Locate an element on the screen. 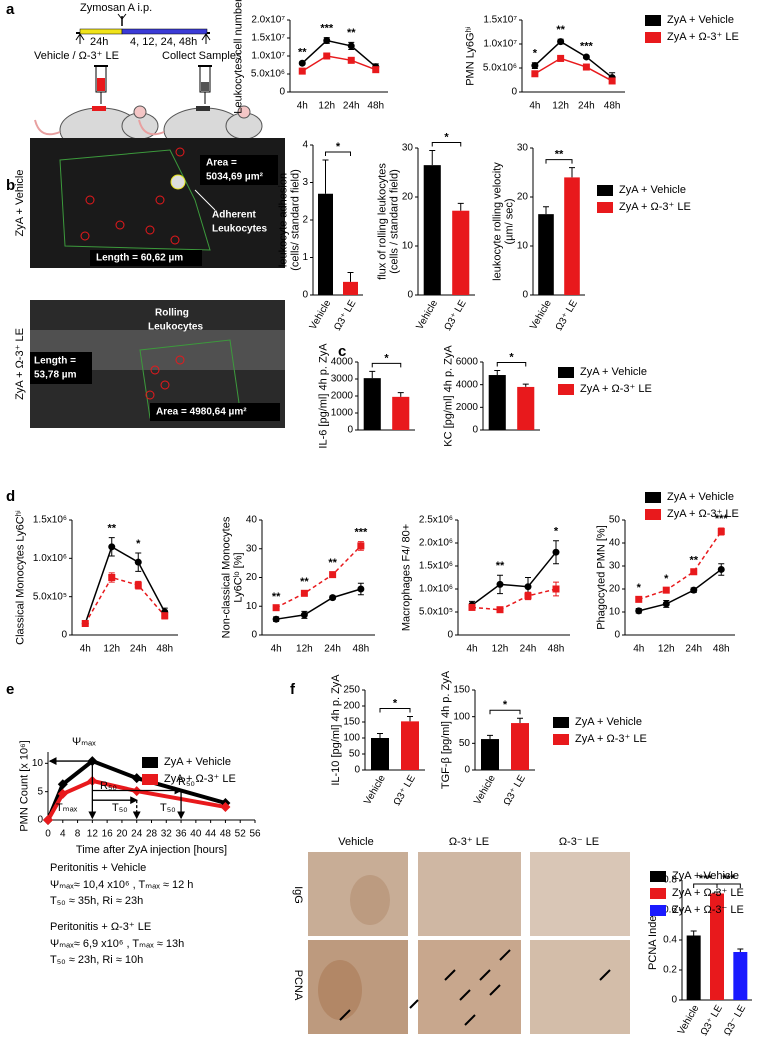  y-tick-label: 0.6 is located at coordinates (670, 910).